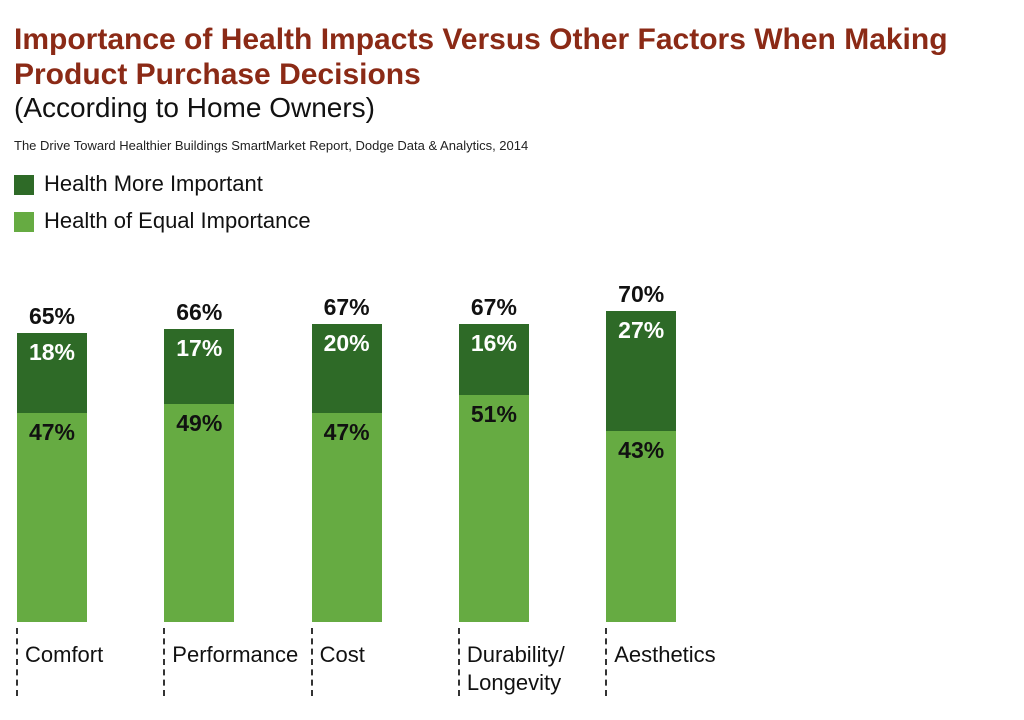 Image resolution: width=1024 pixels, height=720 pixels. Describe the element at coordinates (195, 107) in the screenshot. I see `chart-subtitle: (According to Home Owners)` at that location.